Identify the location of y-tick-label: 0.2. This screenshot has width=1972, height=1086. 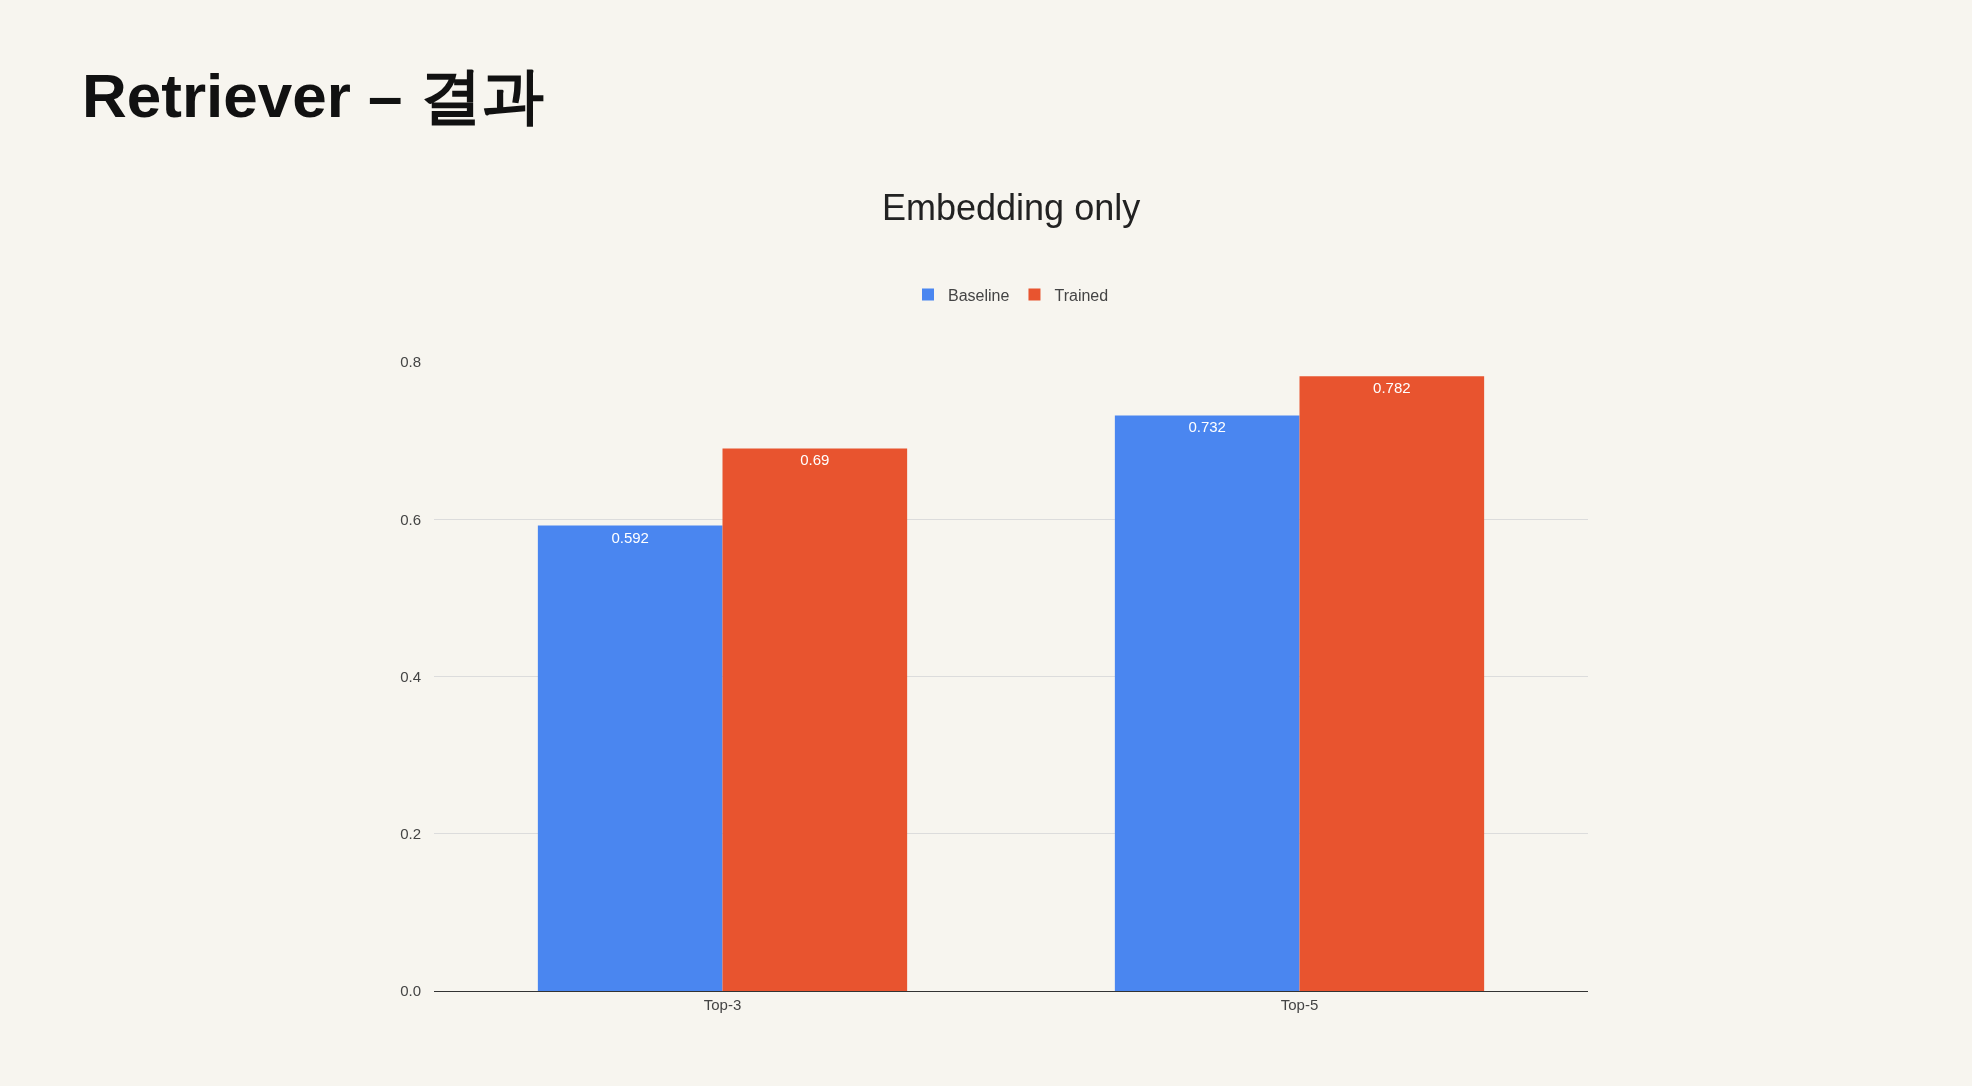
(410, 833).